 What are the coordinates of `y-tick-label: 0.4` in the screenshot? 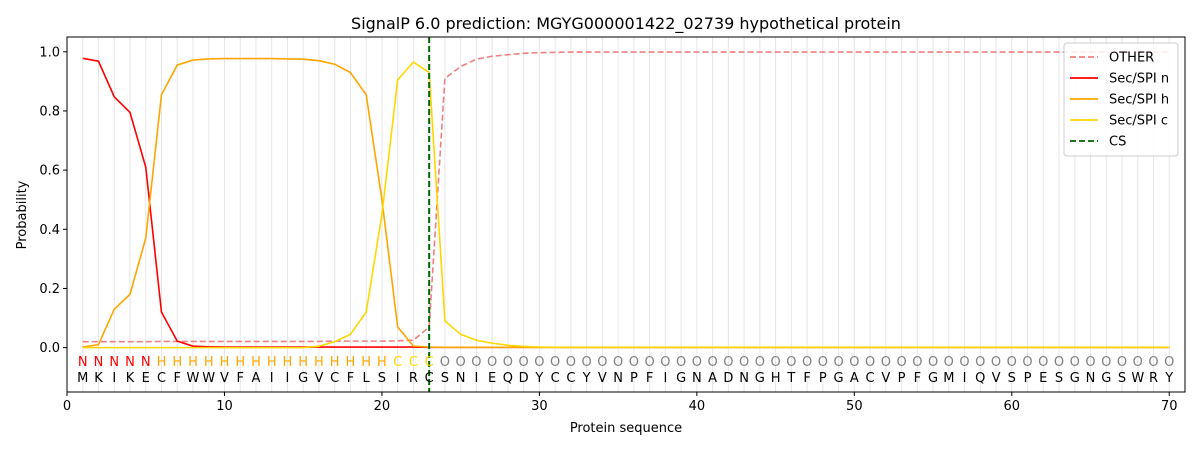 It's located at (49, 230).